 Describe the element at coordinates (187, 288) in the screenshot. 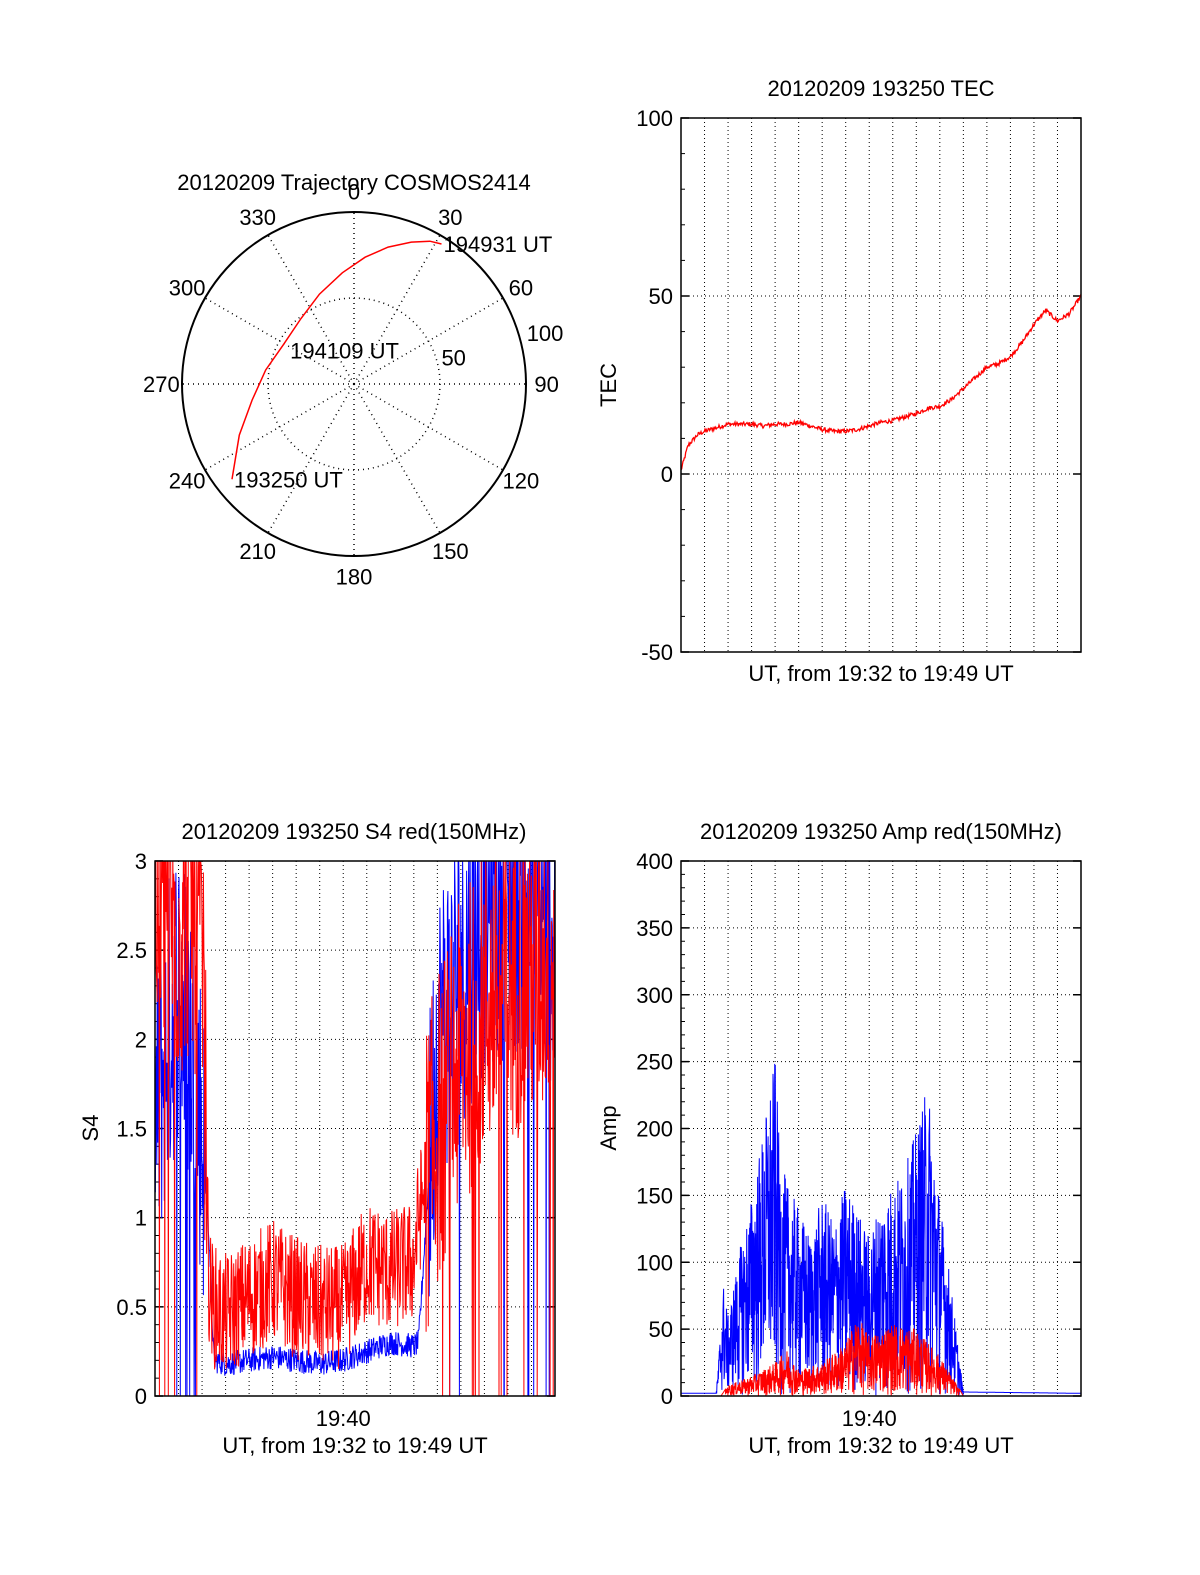

I see `polar-angle-label: 300` at that location.